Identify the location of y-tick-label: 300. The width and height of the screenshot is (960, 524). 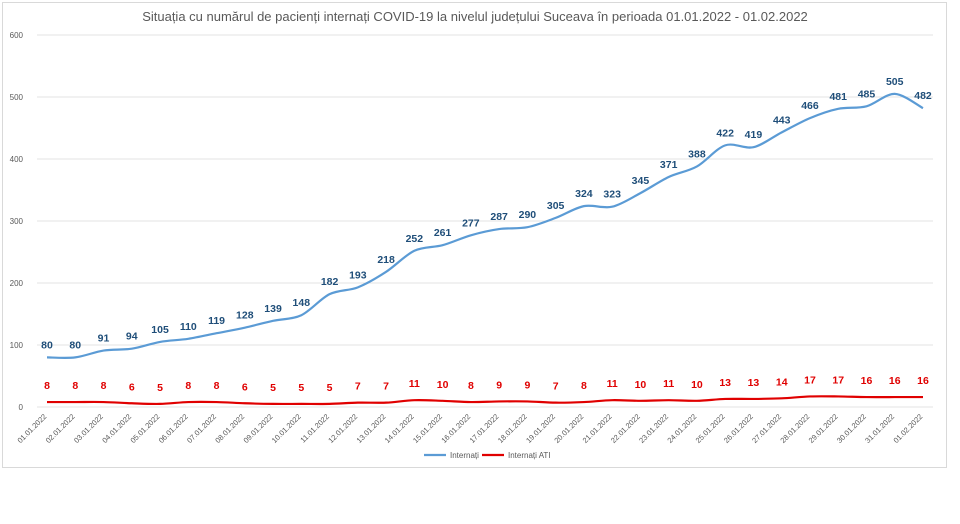
(17, 221).